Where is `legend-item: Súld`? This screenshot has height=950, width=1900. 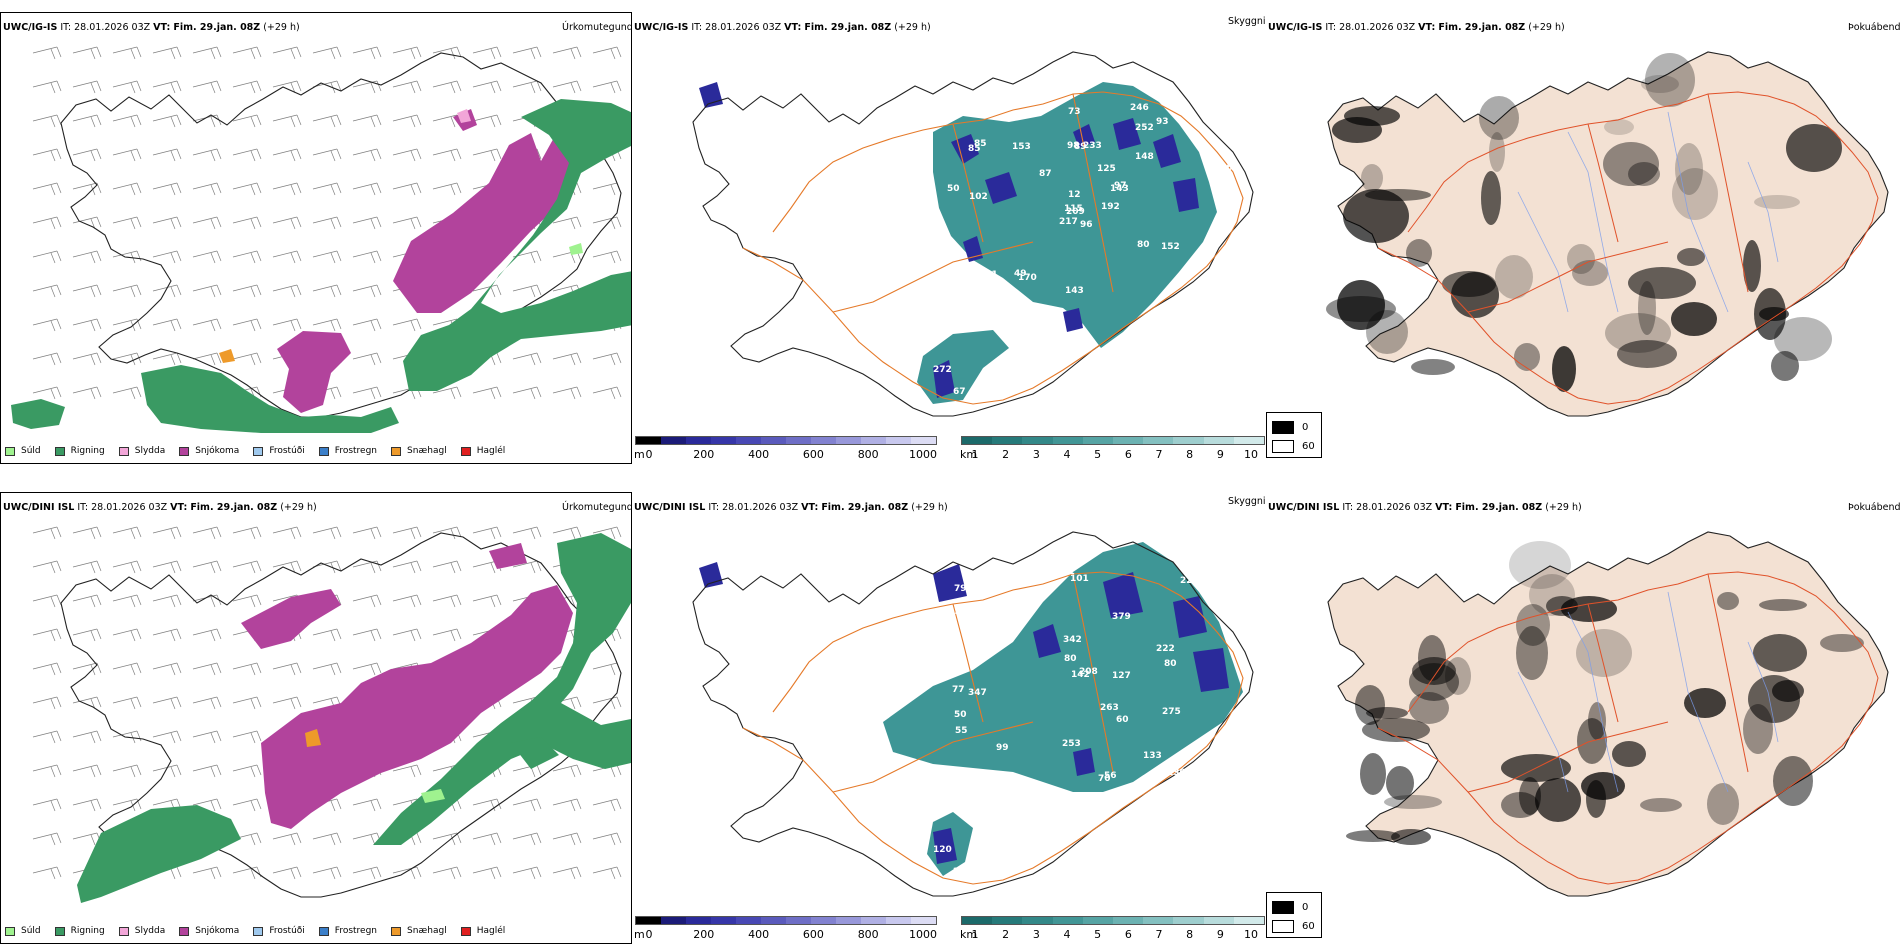 legend-item: Súld is located at coordinates (23, 931).